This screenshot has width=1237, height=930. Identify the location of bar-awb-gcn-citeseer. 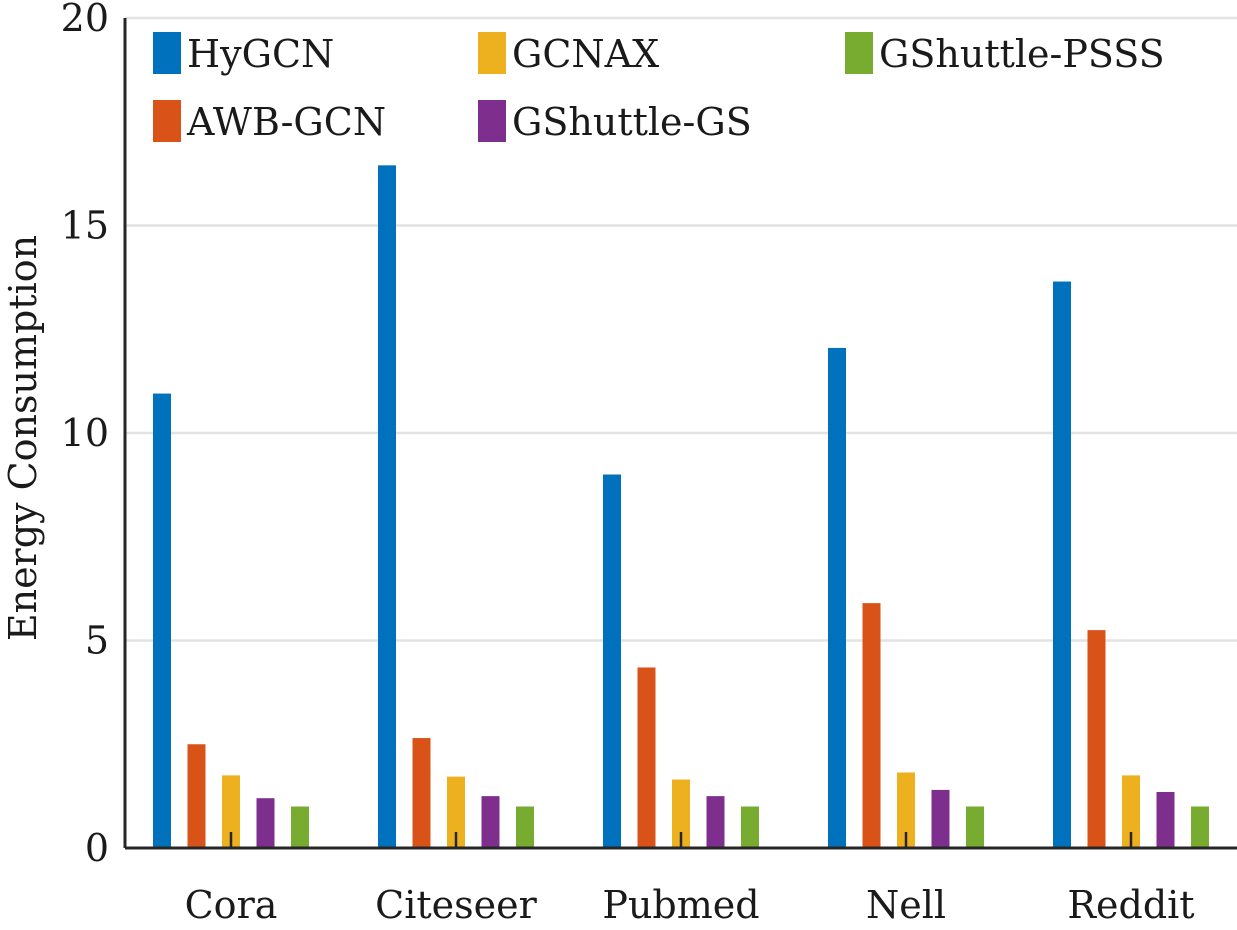
(421, 793).